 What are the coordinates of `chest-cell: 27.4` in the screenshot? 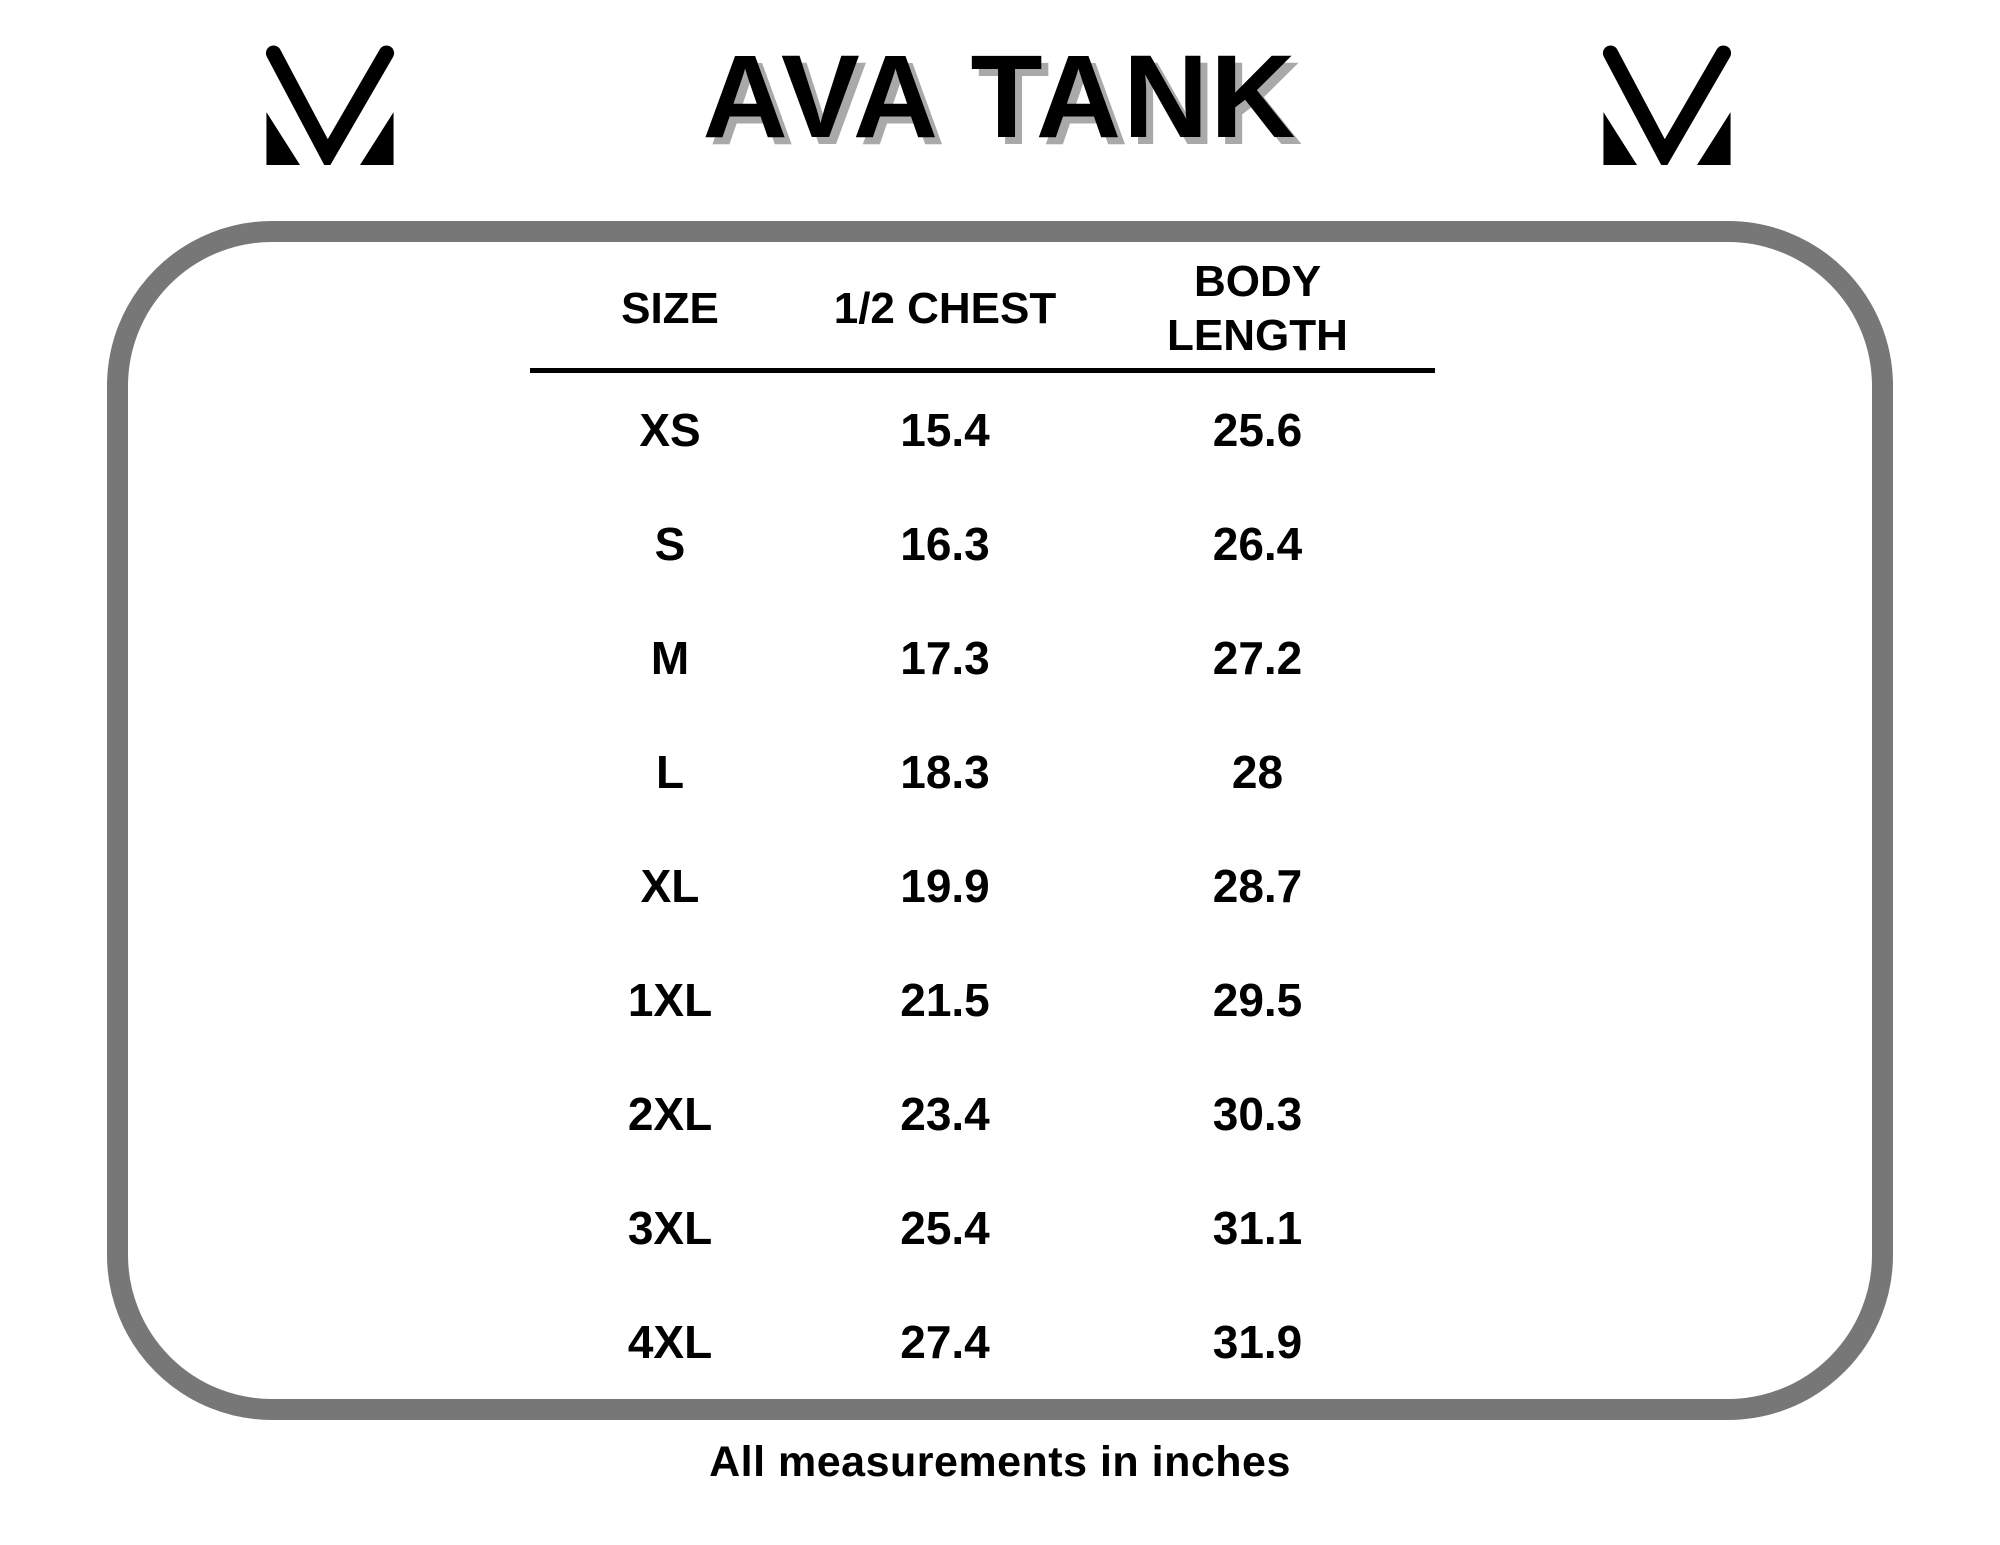 It's located at (945, 1342).